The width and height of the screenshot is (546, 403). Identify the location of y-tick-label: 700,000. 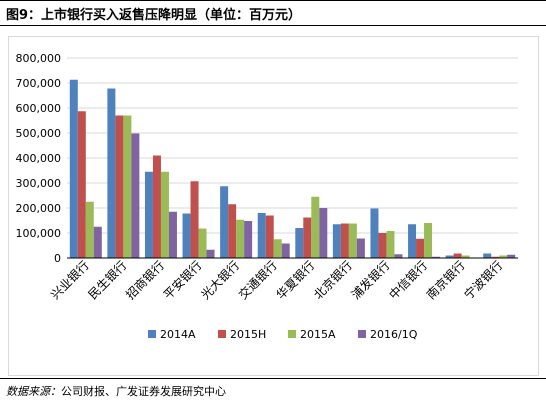
(39, 83).